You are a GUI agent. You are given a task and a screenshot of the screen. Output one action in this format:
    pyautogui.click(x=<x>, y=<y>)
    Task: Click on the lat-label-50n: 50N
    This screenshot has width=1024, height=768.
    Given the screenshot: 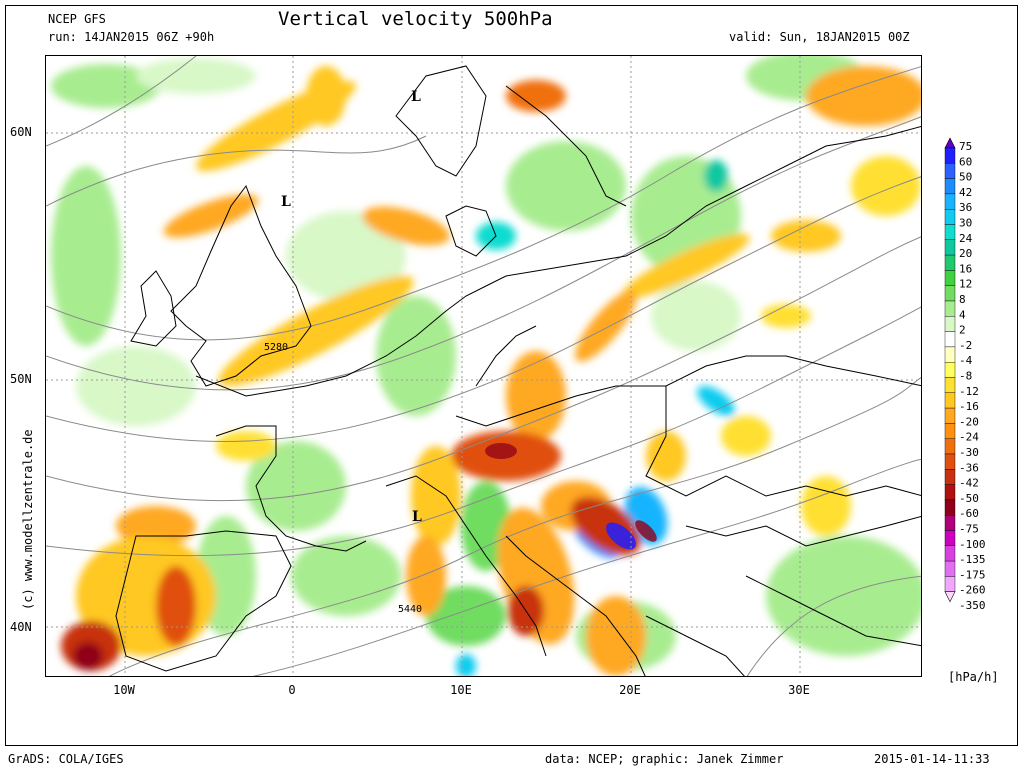 What is the action you would take?
    pyautogui.click(x=21, y=379)
    